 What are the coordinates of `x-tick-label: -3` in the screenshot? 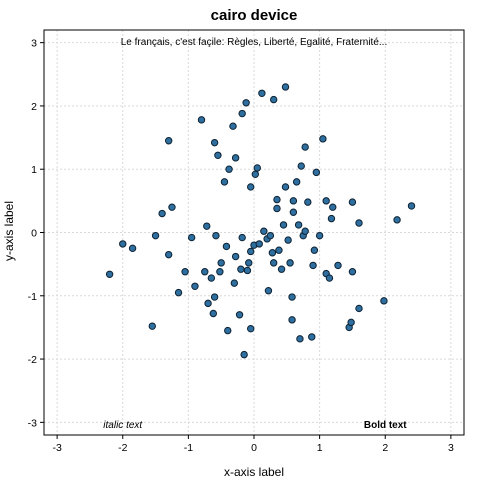 It's located at (56, 448).